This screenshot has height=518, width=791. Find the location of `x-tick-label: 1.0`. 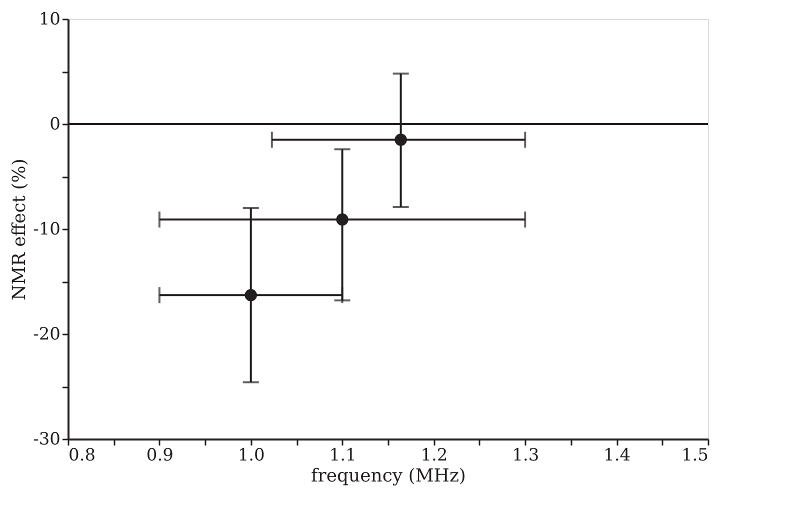

x-tick-label: 1.0 is located at coordinates (251, 456).